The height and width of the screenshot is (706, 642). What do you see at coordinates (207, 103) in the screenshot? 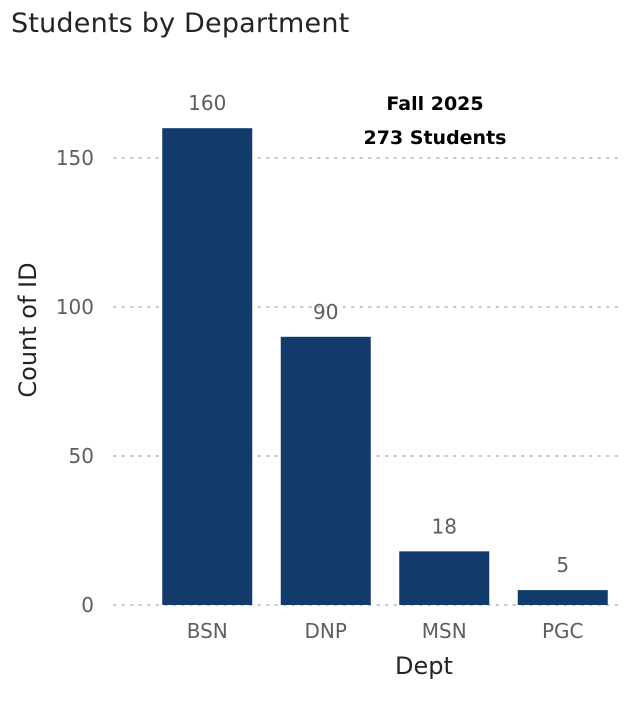
I see `data-label-bsn: 160` at bounding box center [207, 103].